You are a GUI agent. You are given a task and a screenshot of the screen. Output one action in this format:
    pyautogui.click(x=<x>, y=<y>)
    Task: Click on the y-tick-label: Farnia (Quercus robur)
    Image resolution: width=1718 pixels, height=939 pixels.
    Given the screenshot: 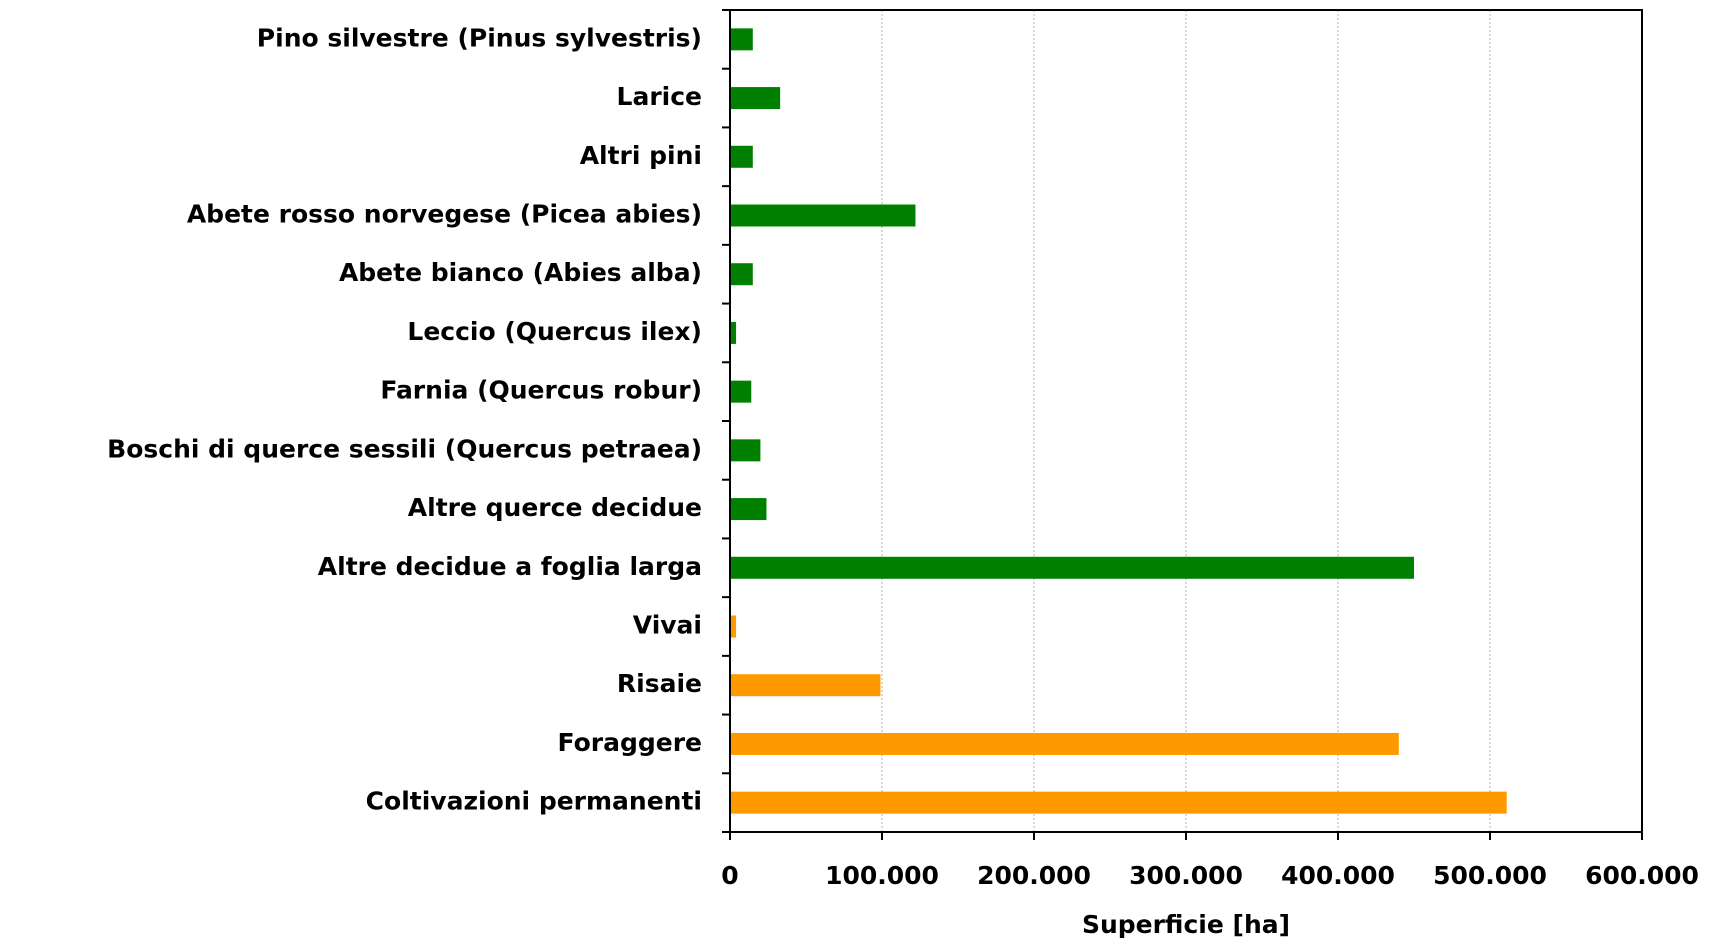 What is the action you would take?
    pyautogui.click(x=541, y=390)
    